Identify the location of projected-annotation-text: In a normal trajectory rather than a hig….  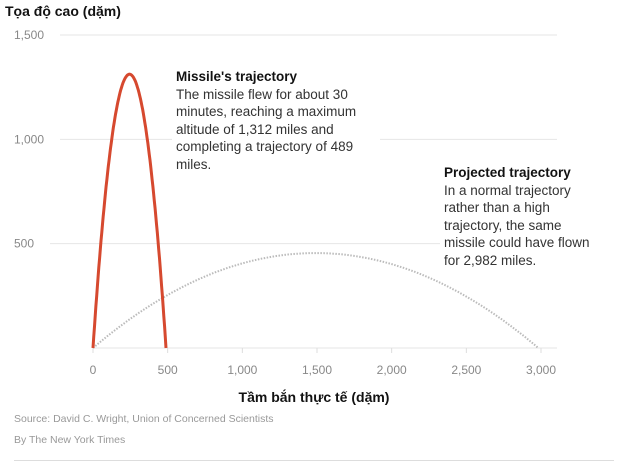
(517, 225).